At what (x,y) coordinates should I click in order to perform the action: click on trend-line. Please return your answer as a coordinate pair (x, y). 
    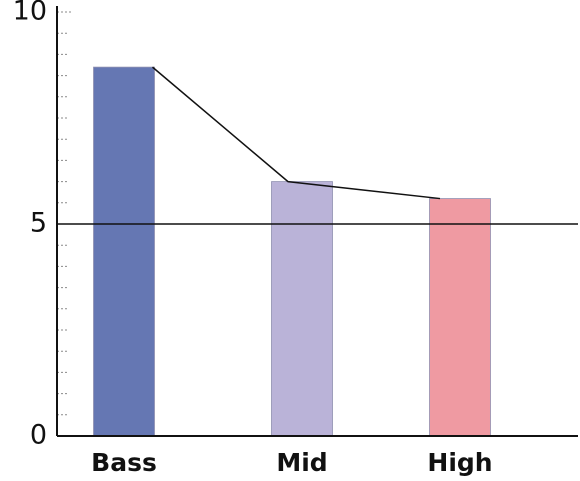
    Looking at the image, I should click on (296, 133).